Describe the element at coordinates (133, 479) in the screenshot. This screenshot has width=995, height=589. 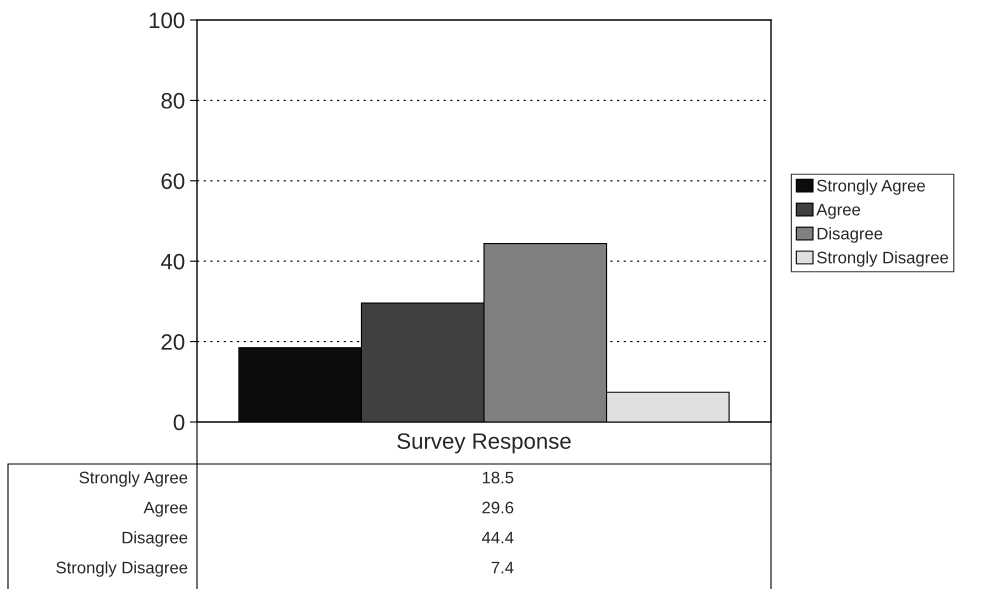
I see `text: Strongly Agree` at that location.